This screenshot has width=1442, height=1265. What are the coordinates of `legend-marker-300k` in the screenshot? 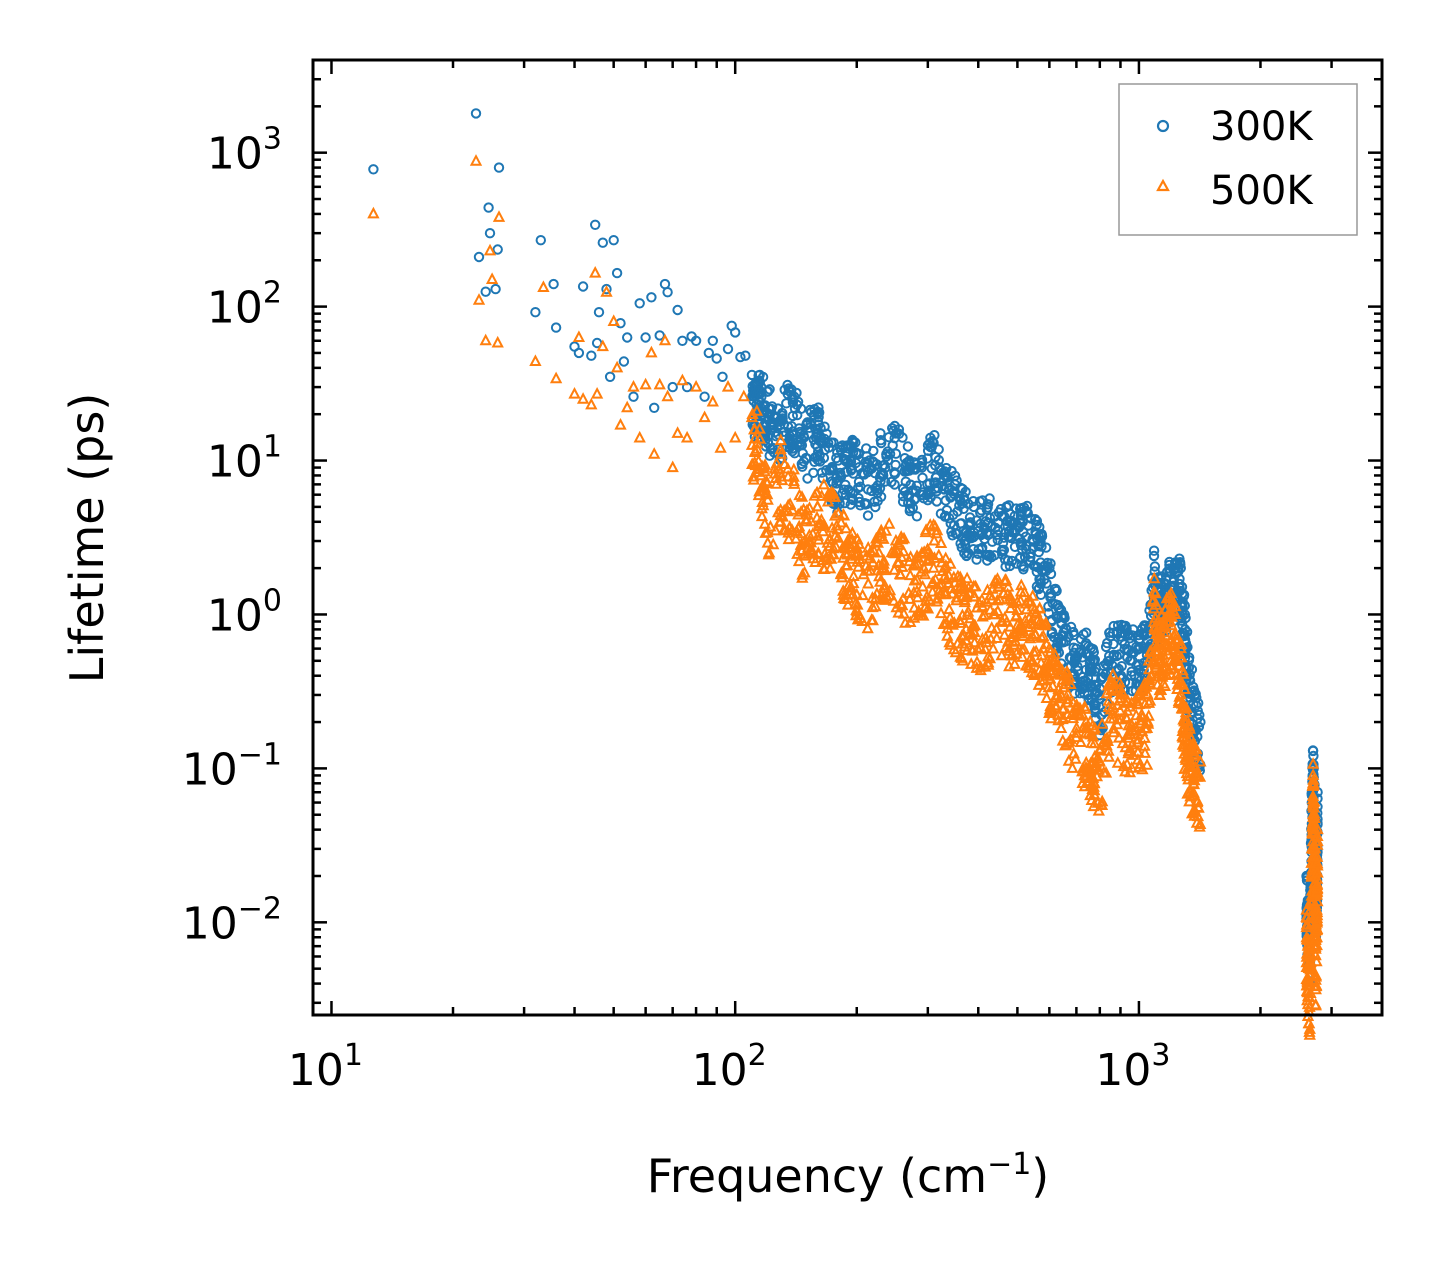 It's located at (1163, 126).